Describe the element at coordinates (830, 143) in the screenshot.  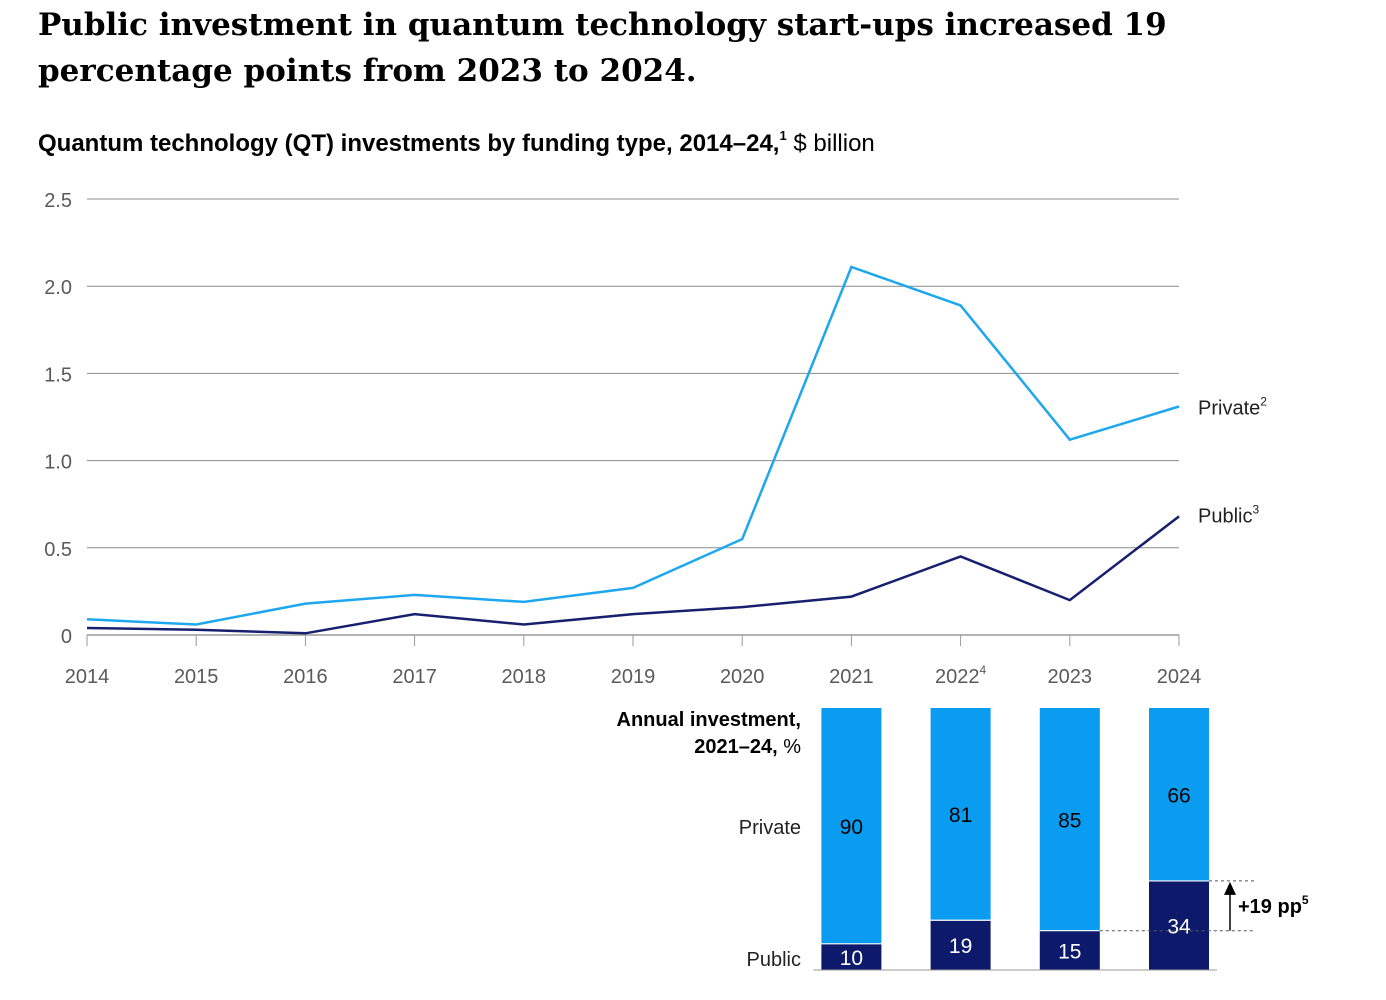
I see `subtitle-unit: $ billion` at that location.